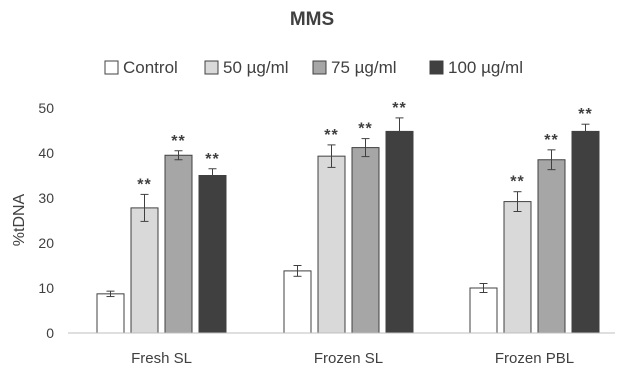 The image size is (624, 373). Describe the element at coordinates (46, 243) in the screenshot. I see `y-tick-label: 20` at that location.